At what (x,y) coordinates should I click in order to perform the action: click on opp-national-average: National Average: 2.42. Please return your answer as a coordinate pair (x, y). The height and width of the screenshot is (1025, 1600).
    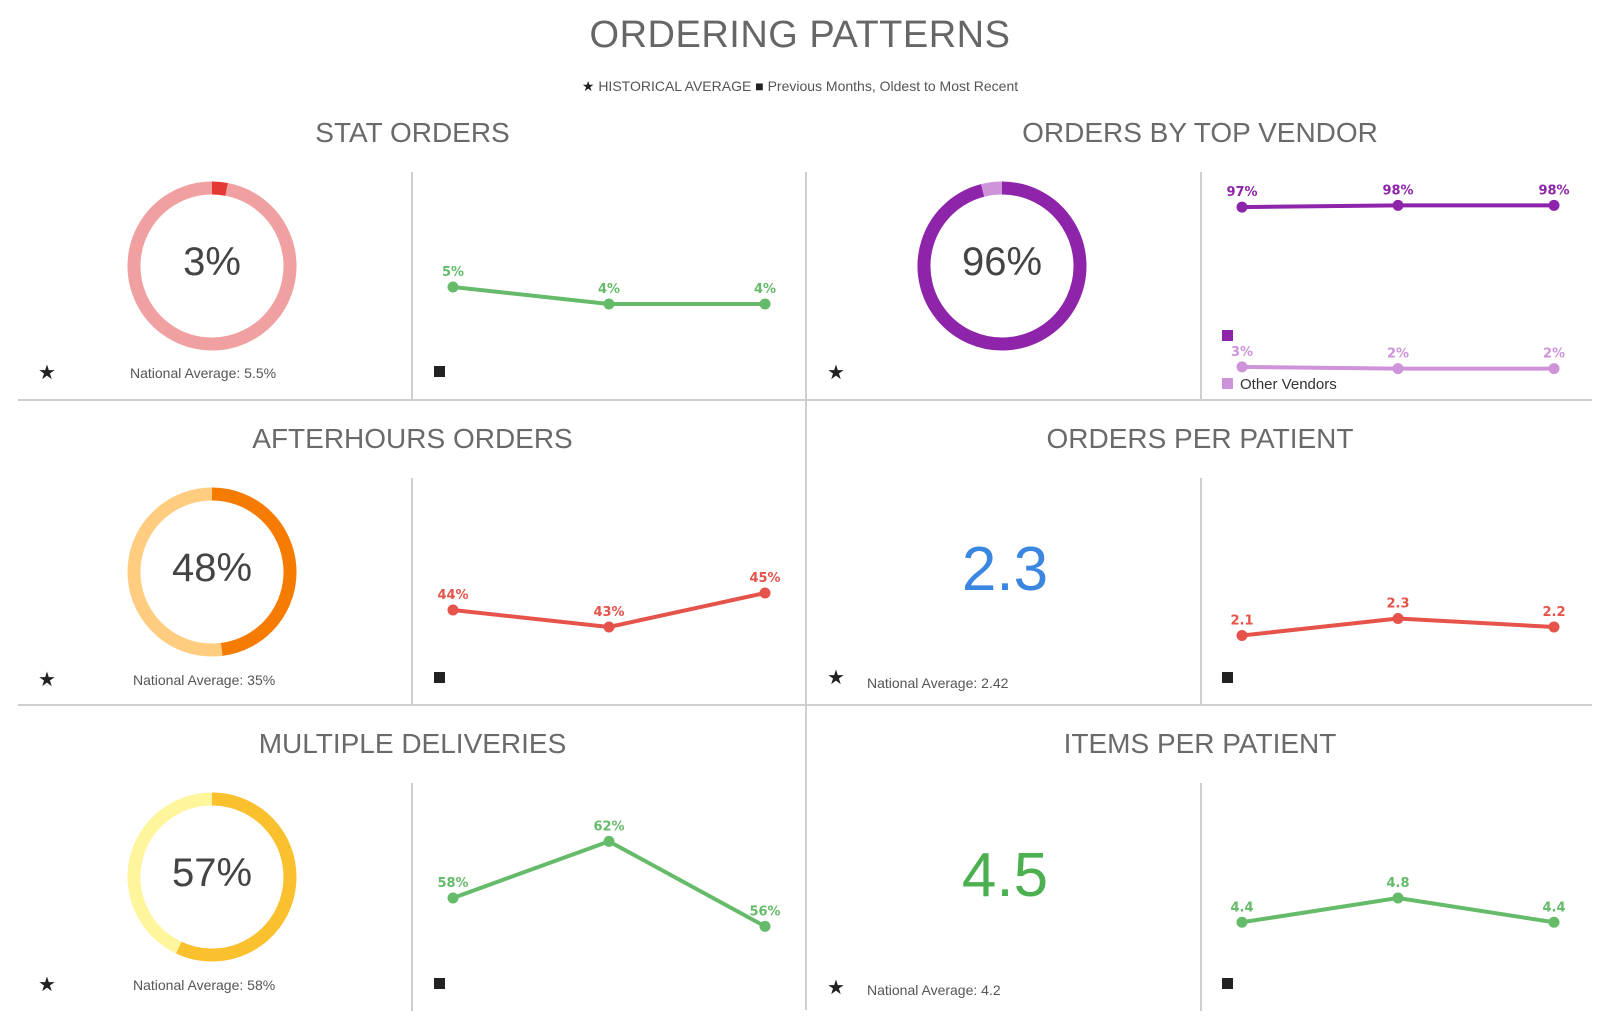
    Looking at the image, I should click on (938, 683).